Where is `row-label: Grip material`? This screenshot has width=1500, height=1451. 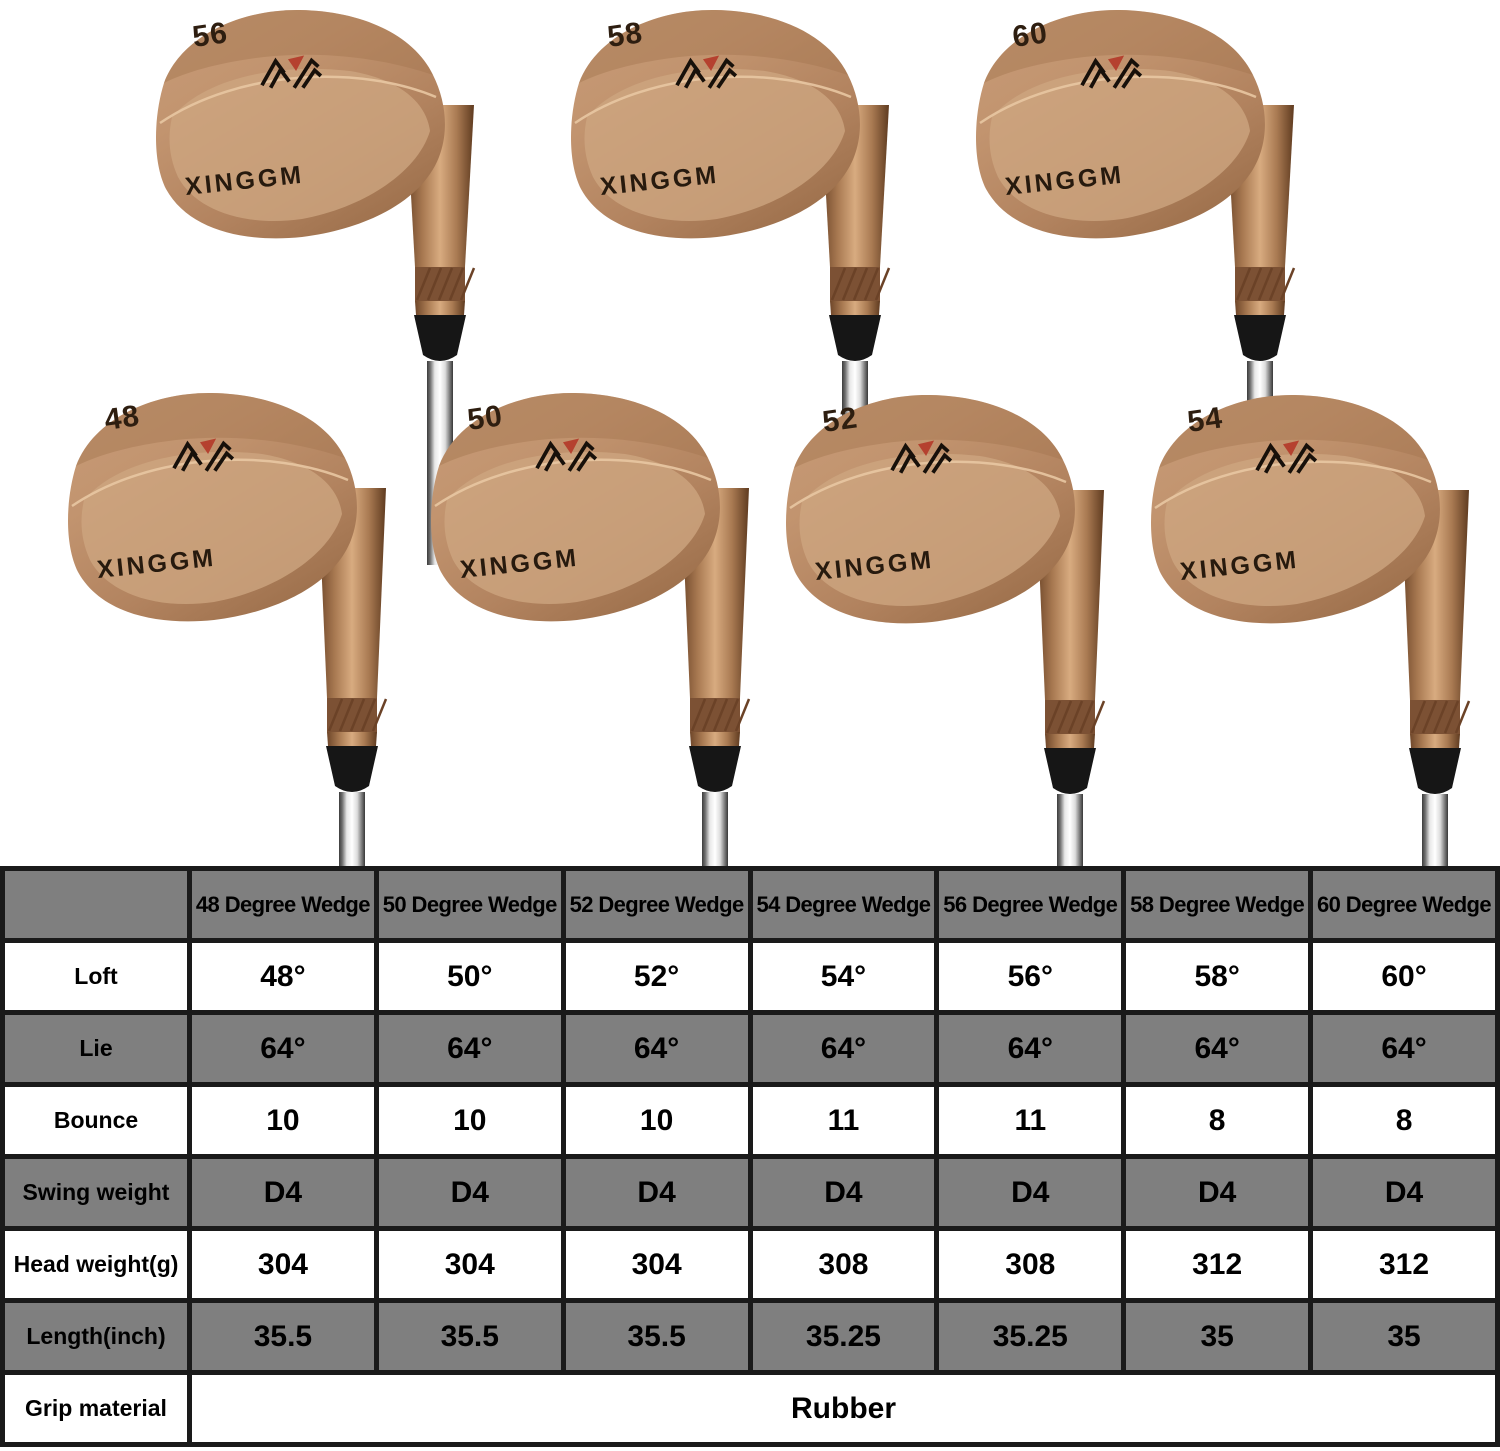 row-label: Grip material is located at coordinates (96, 1408).